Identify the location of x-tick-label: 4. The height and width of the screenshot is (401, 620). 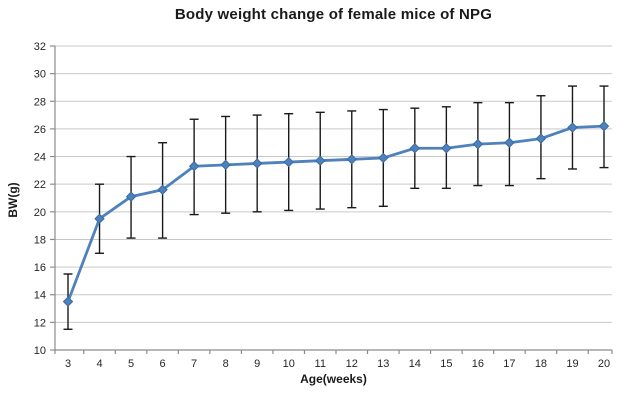
(99, 364).